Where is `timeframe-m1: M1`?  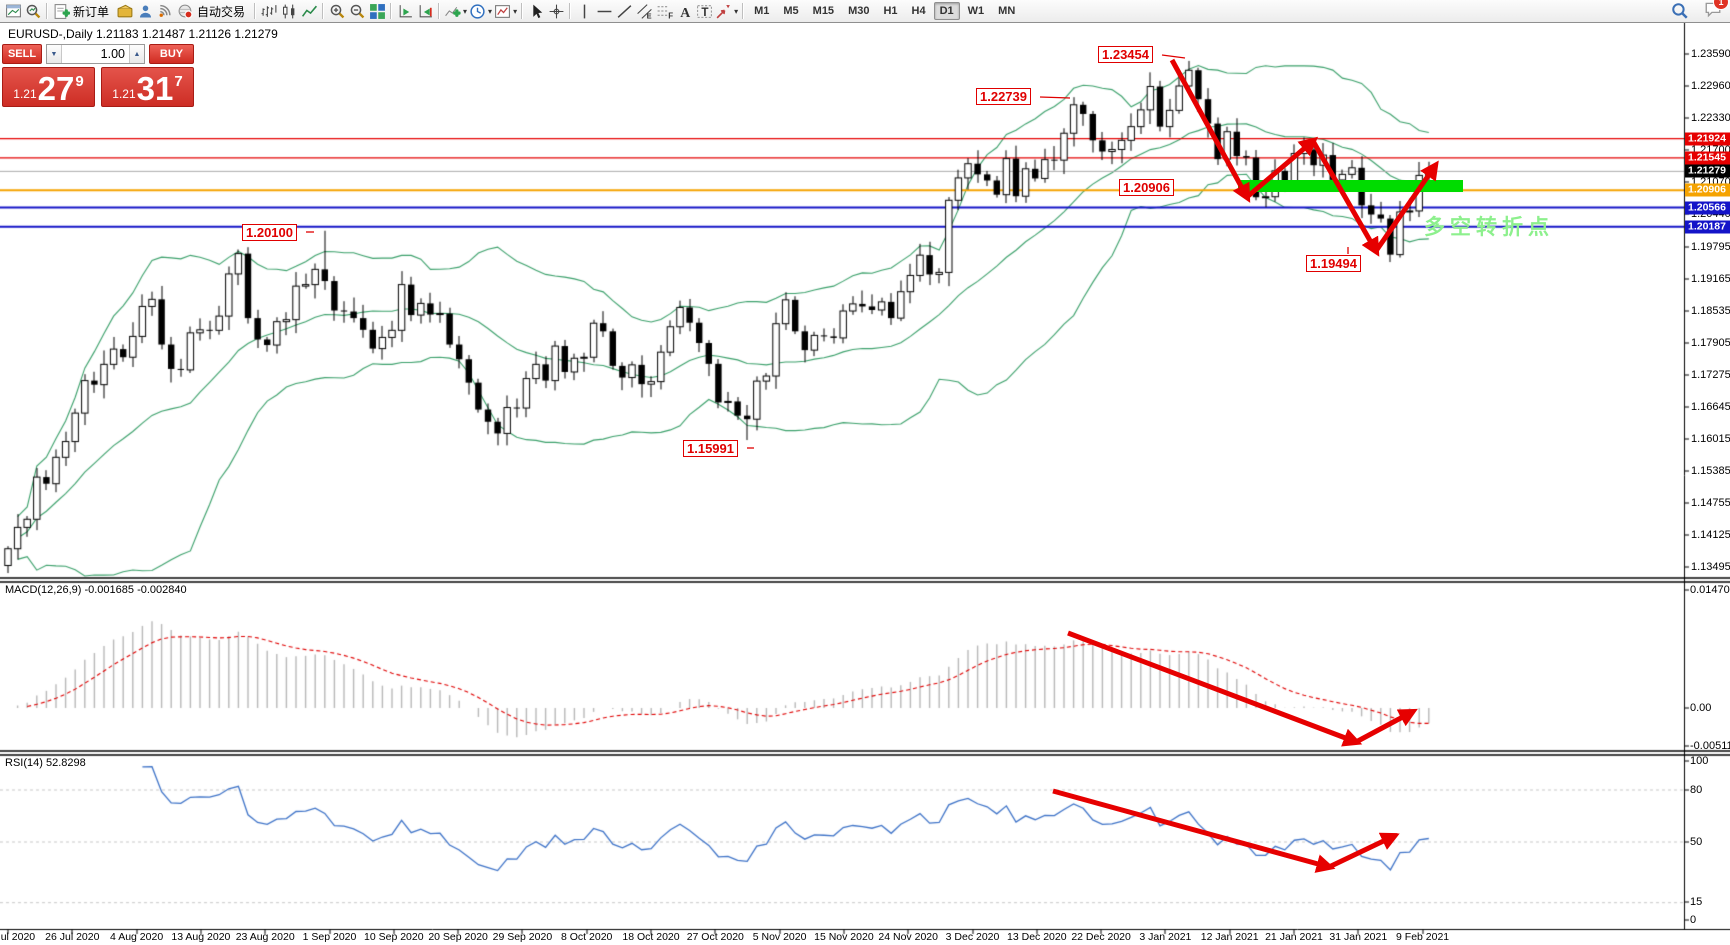
timeframe-m1: M1 is located at coordinates (762, 11).